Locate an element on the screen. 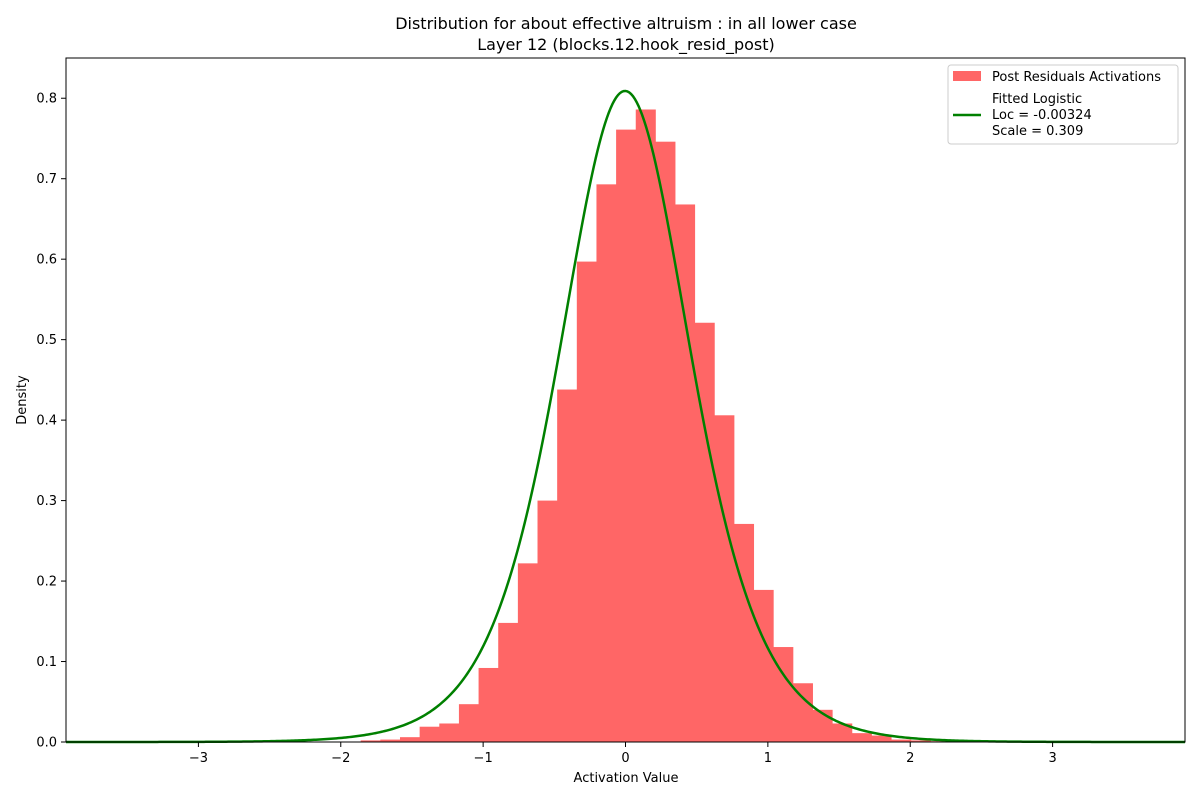 This screenshot has height=800, width=1200. x-tick-label: 3 is located at coordinates (1052, 758).